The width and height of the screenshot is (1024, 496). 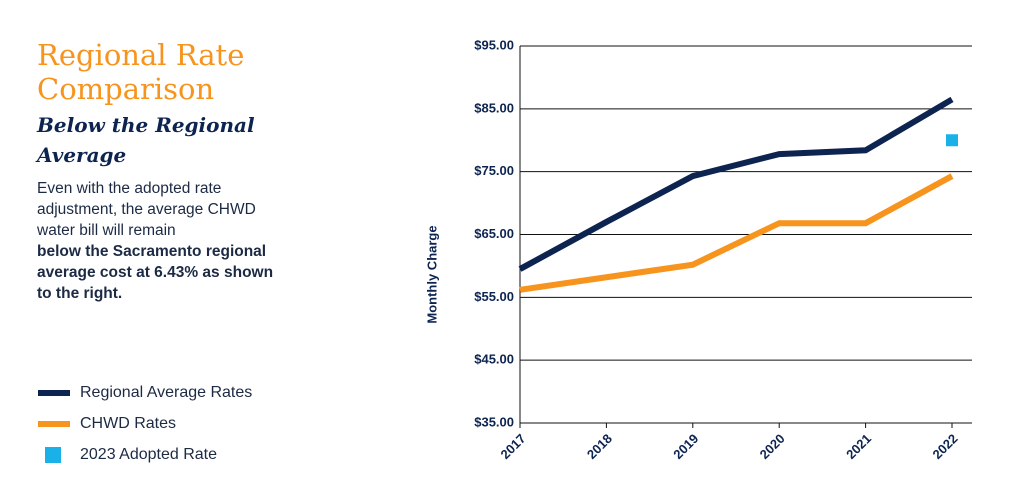 I want to click on y-tick-label: $55.00, so click(x=494, y=296).